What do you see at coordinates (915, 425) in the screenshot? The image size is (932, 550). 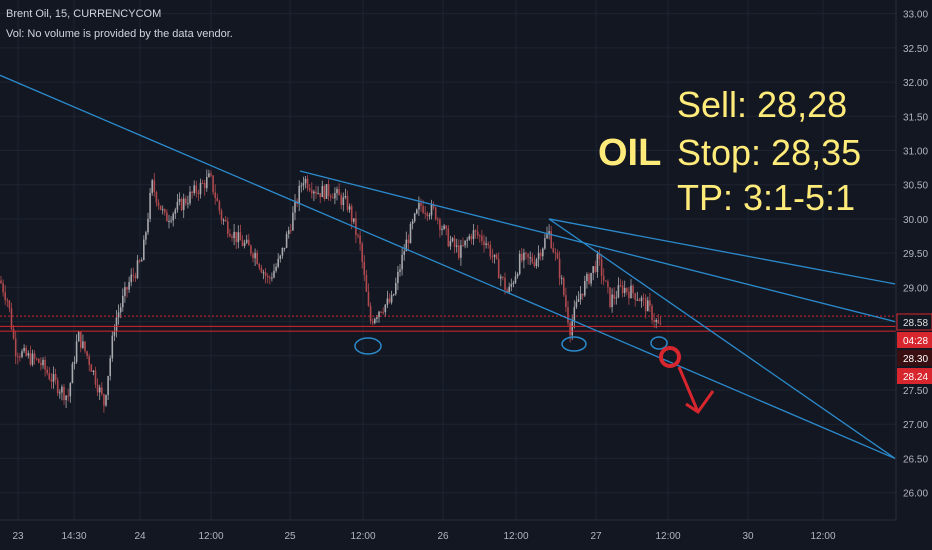 I see `price-tick-label: 27.00` at bounding box center [915, 425].